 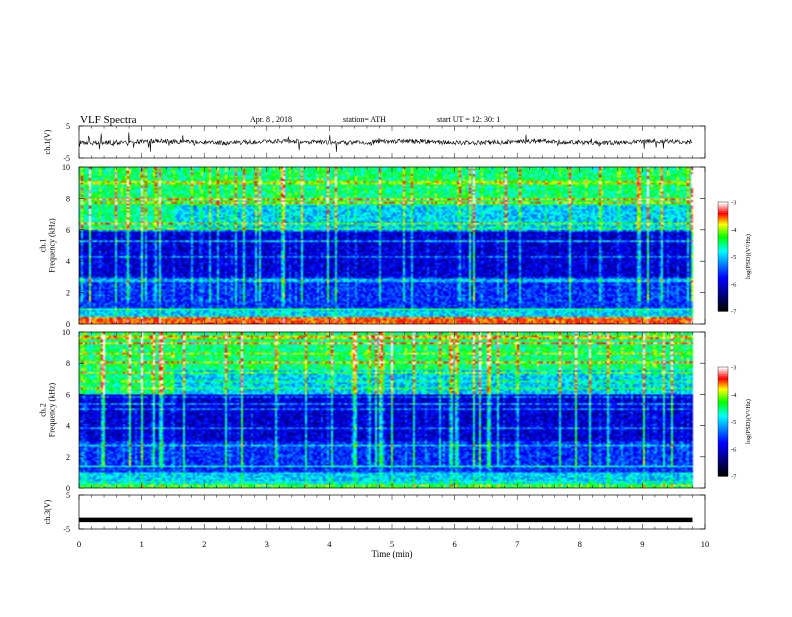 I want to click on cb2-tick-label: -5, so click(x=733, y=422).